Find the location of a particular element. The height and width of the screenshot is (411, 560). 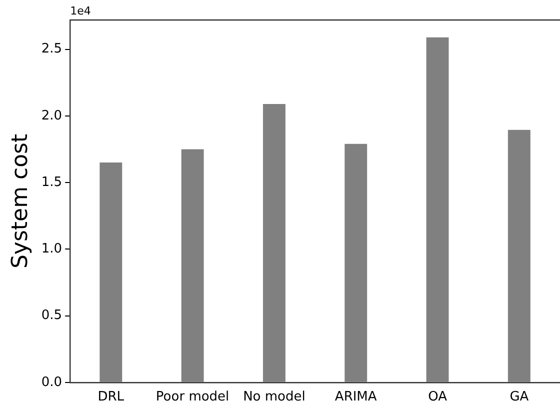

y-tick-label: 1.0 is located at coordinates (51, 249).